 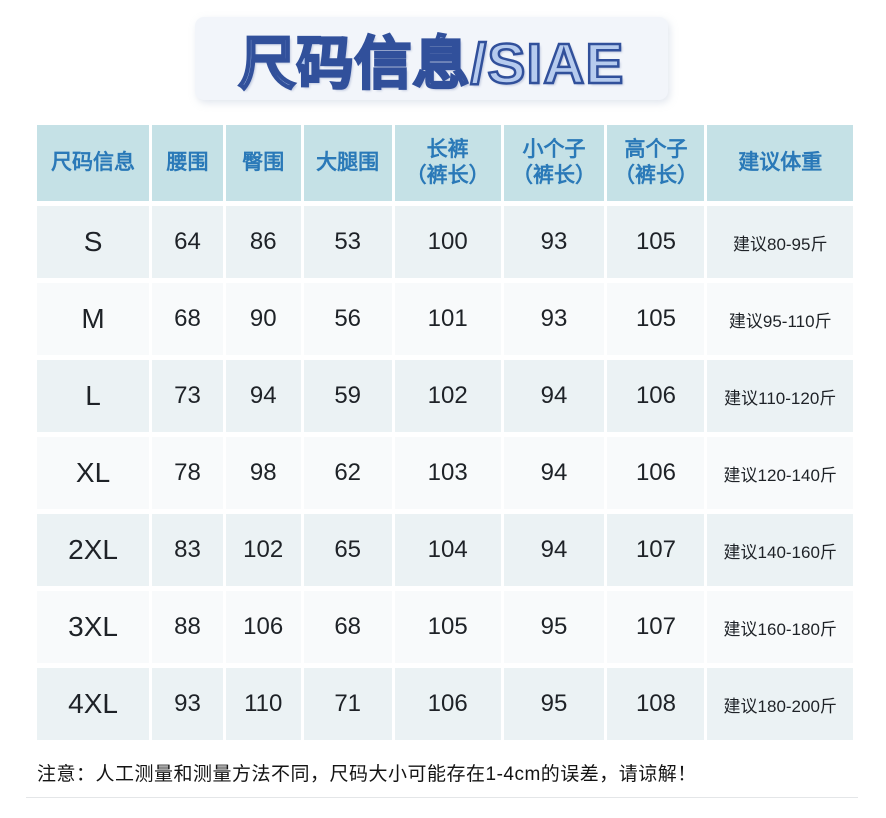 I want to click on weight-advice-cell: 建议95-110斤, so click(x=780, y=319).